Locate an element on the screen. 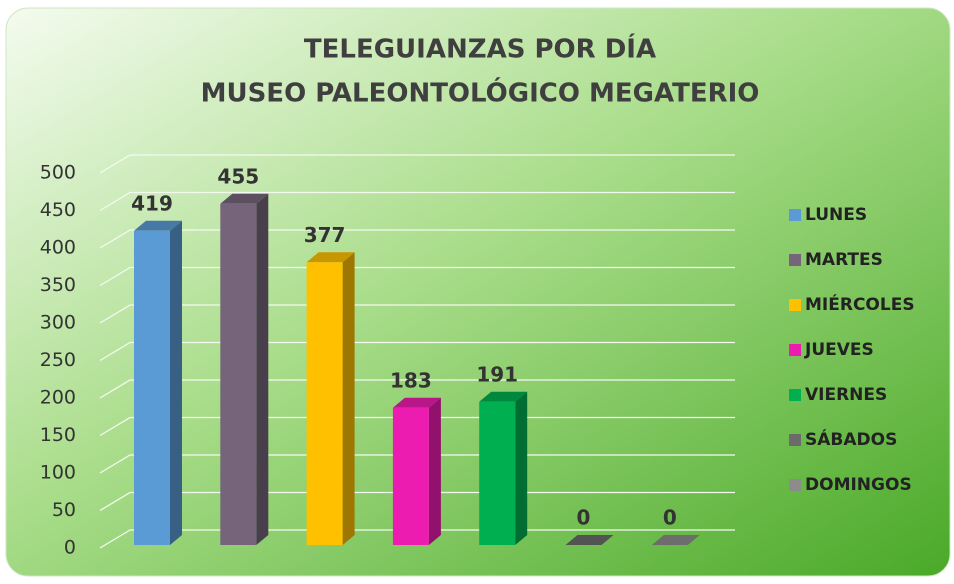  y-tick-label: 350 is located at coordinates (58, 285).